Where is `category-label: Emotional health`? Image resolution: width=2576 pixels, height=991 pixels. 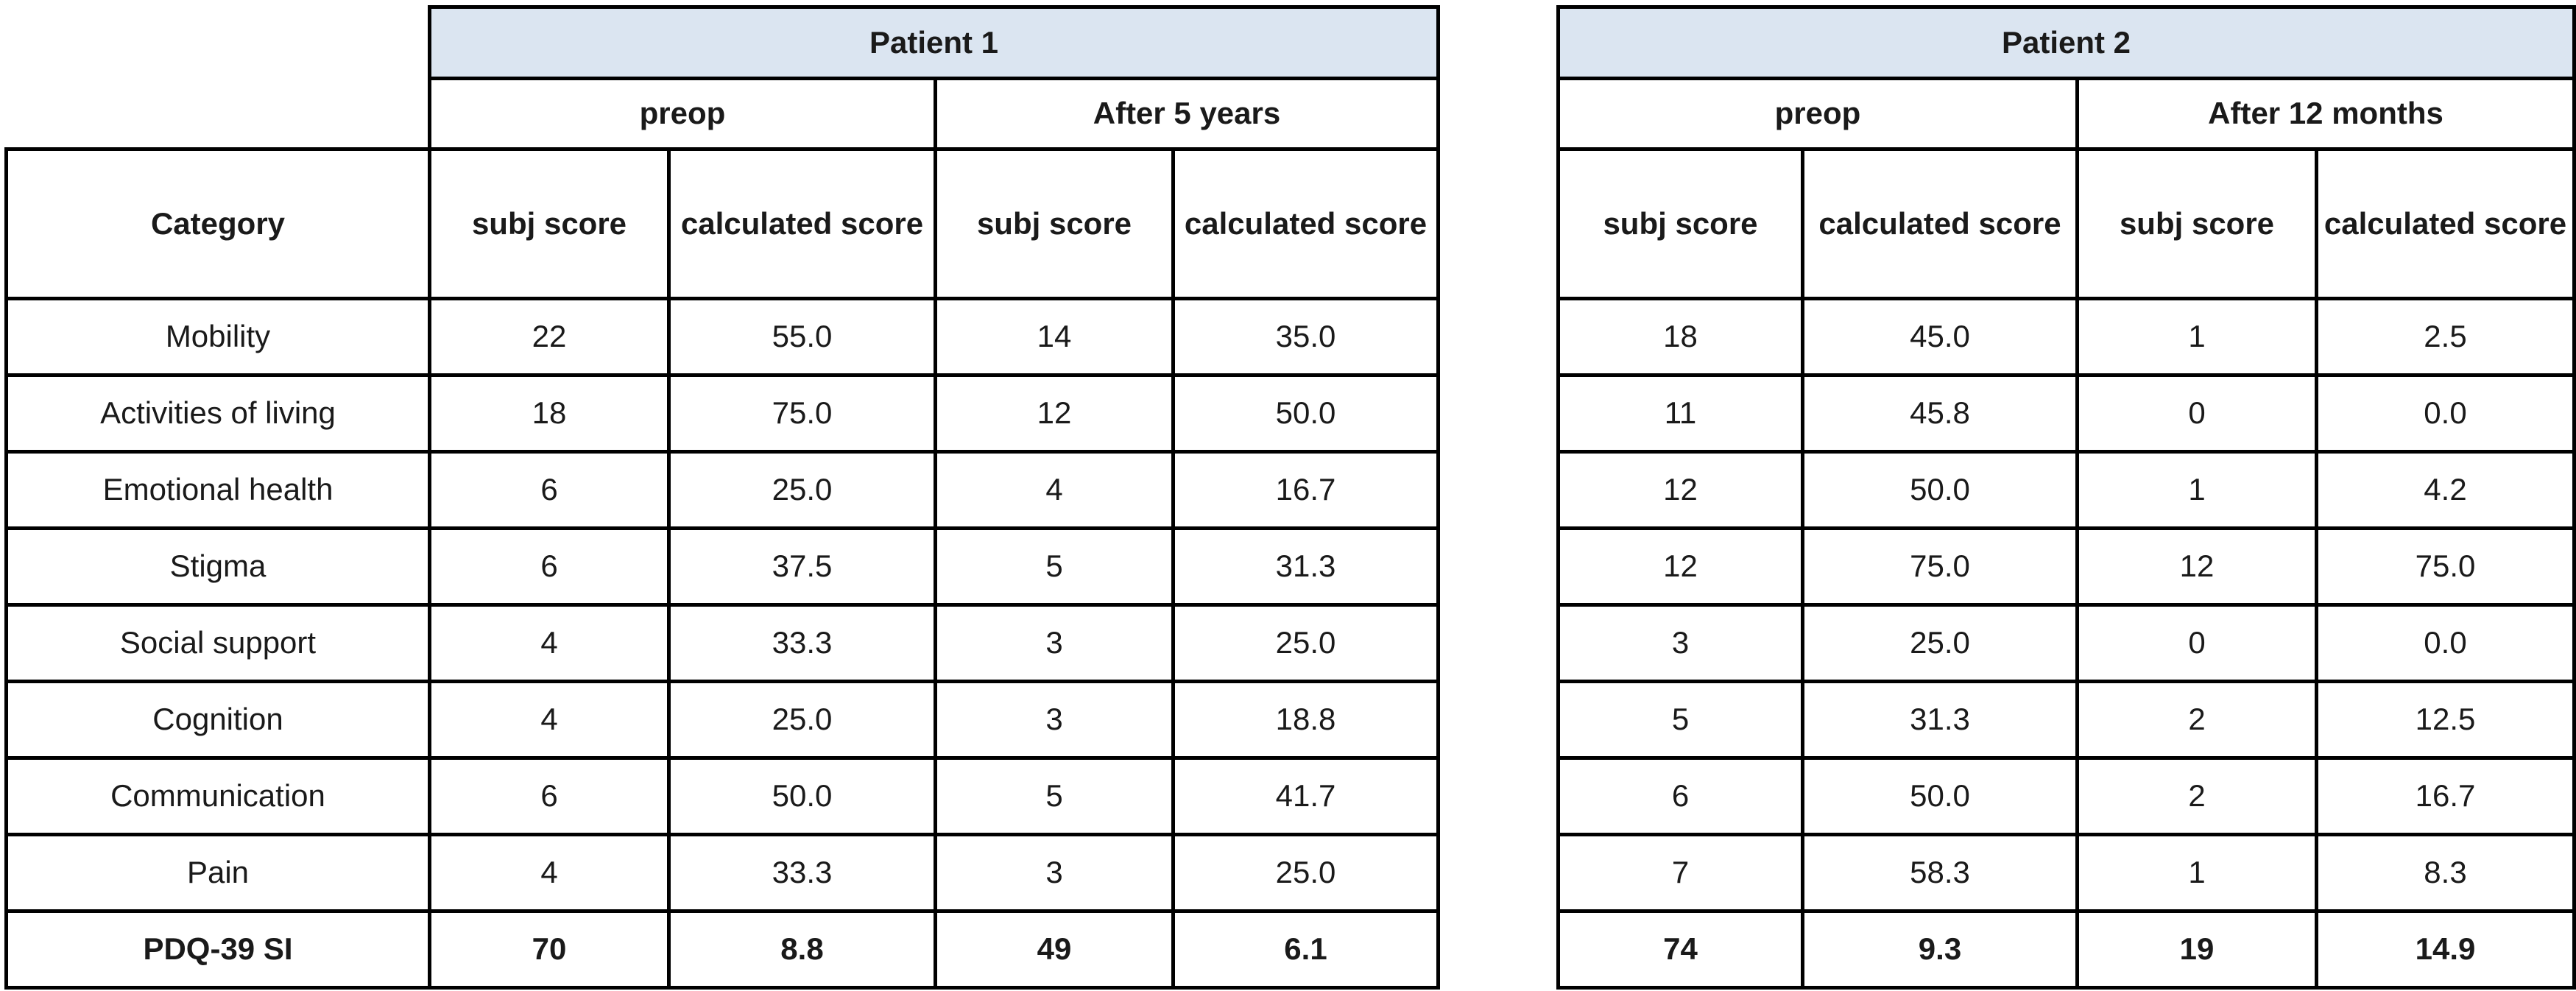 category-label: Emotional health is located at coordinates (217, 490).